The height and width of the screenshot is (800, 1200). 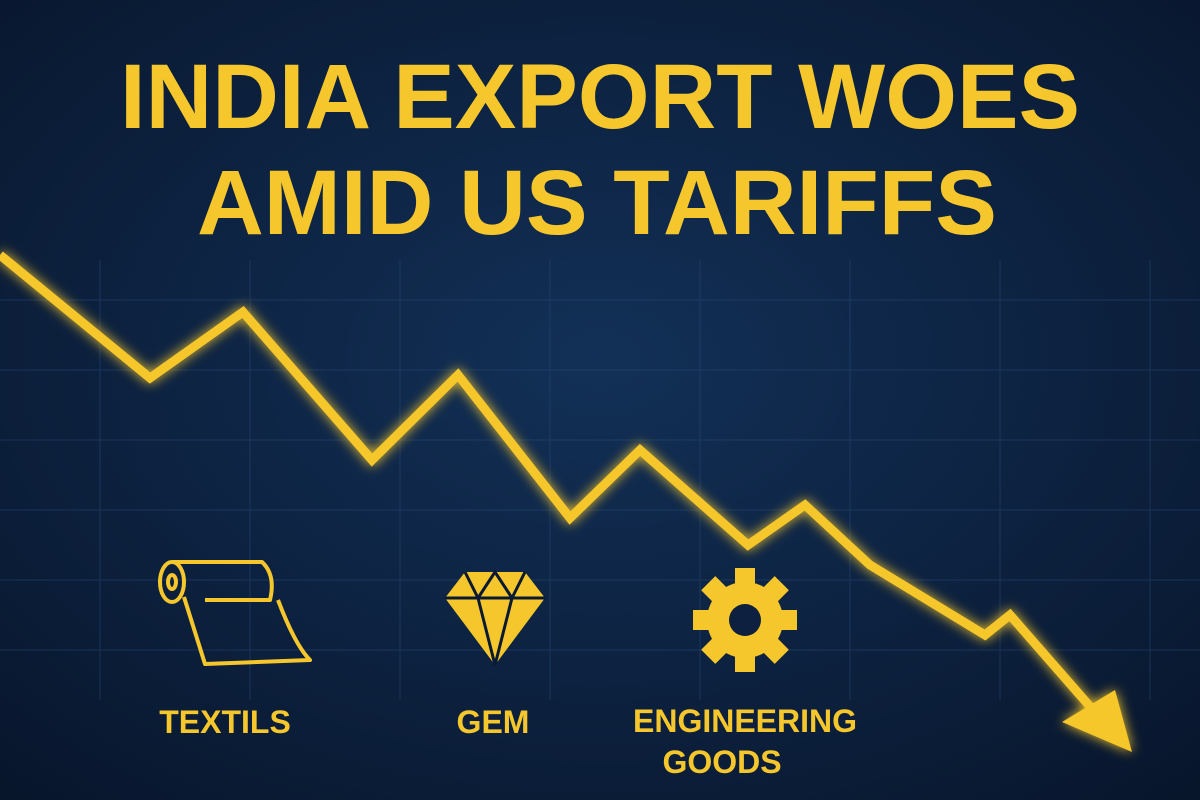 I want to click on gem-icon, so click(x=495, y=617).